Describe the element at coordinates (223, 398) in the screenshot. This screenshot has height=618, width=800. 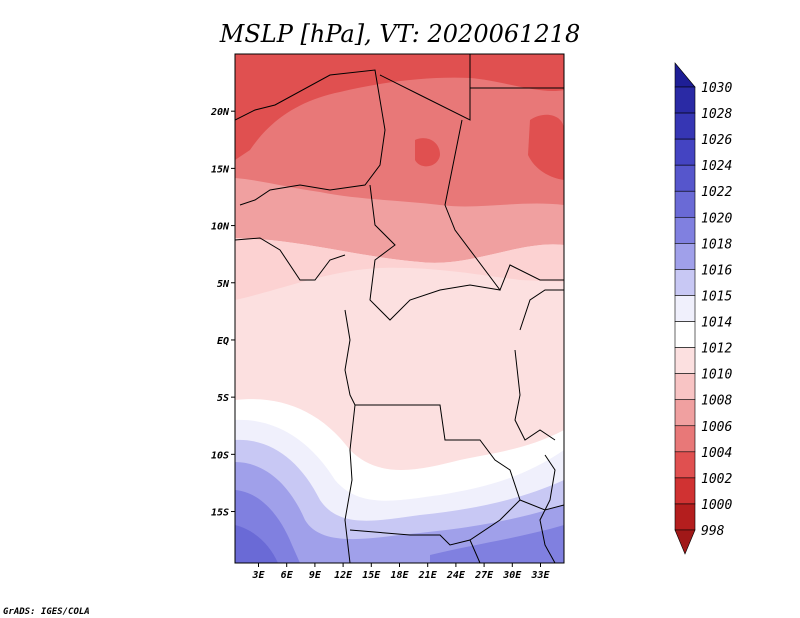
I see `y-tick-label: 5S` at that location.